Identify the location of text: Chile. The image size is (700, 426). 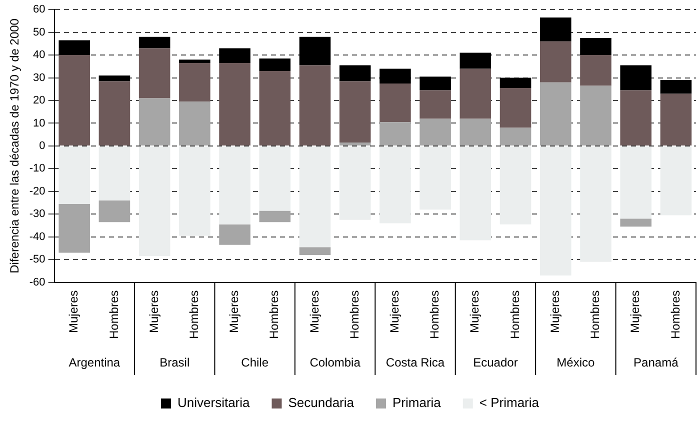
(255, 362).